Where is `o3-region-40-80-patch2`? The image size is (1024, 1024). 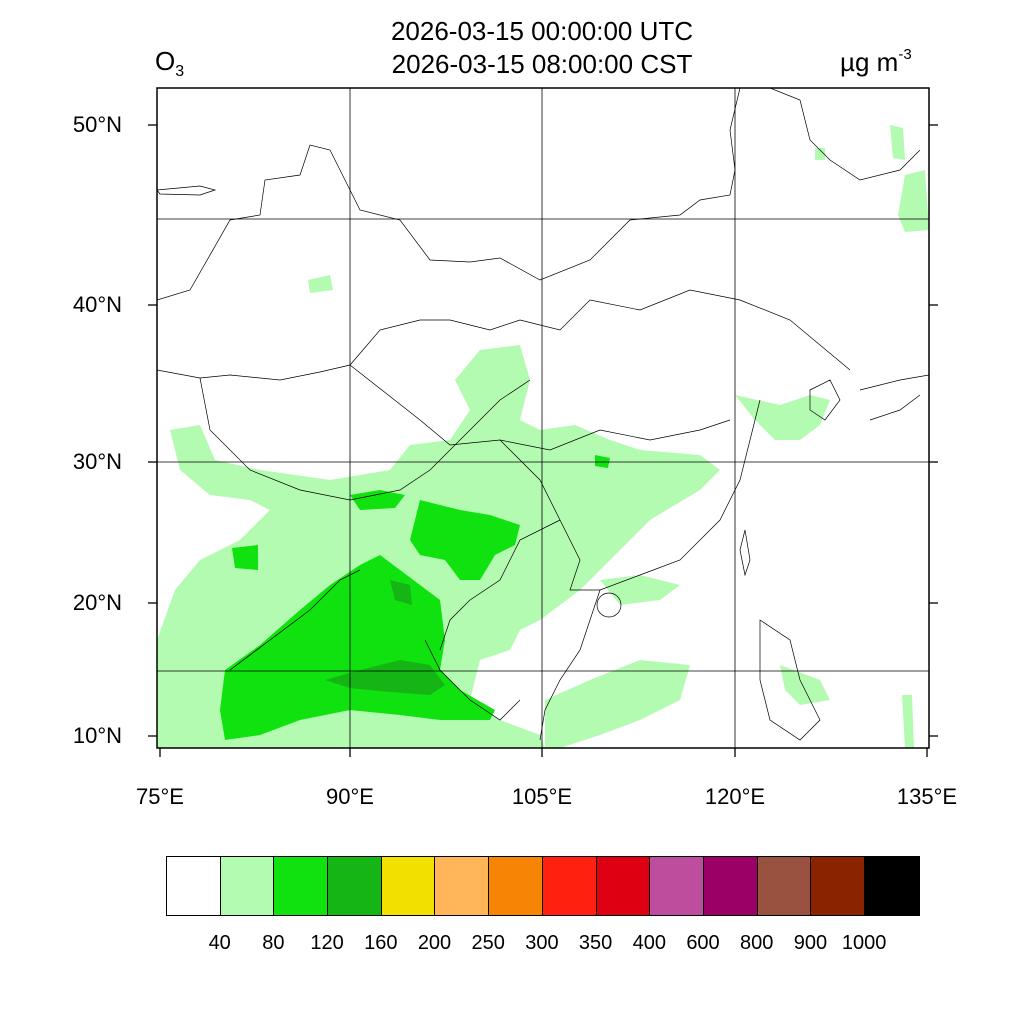 o3-region-40-80-patch2 is located at coordinates (897, 142).